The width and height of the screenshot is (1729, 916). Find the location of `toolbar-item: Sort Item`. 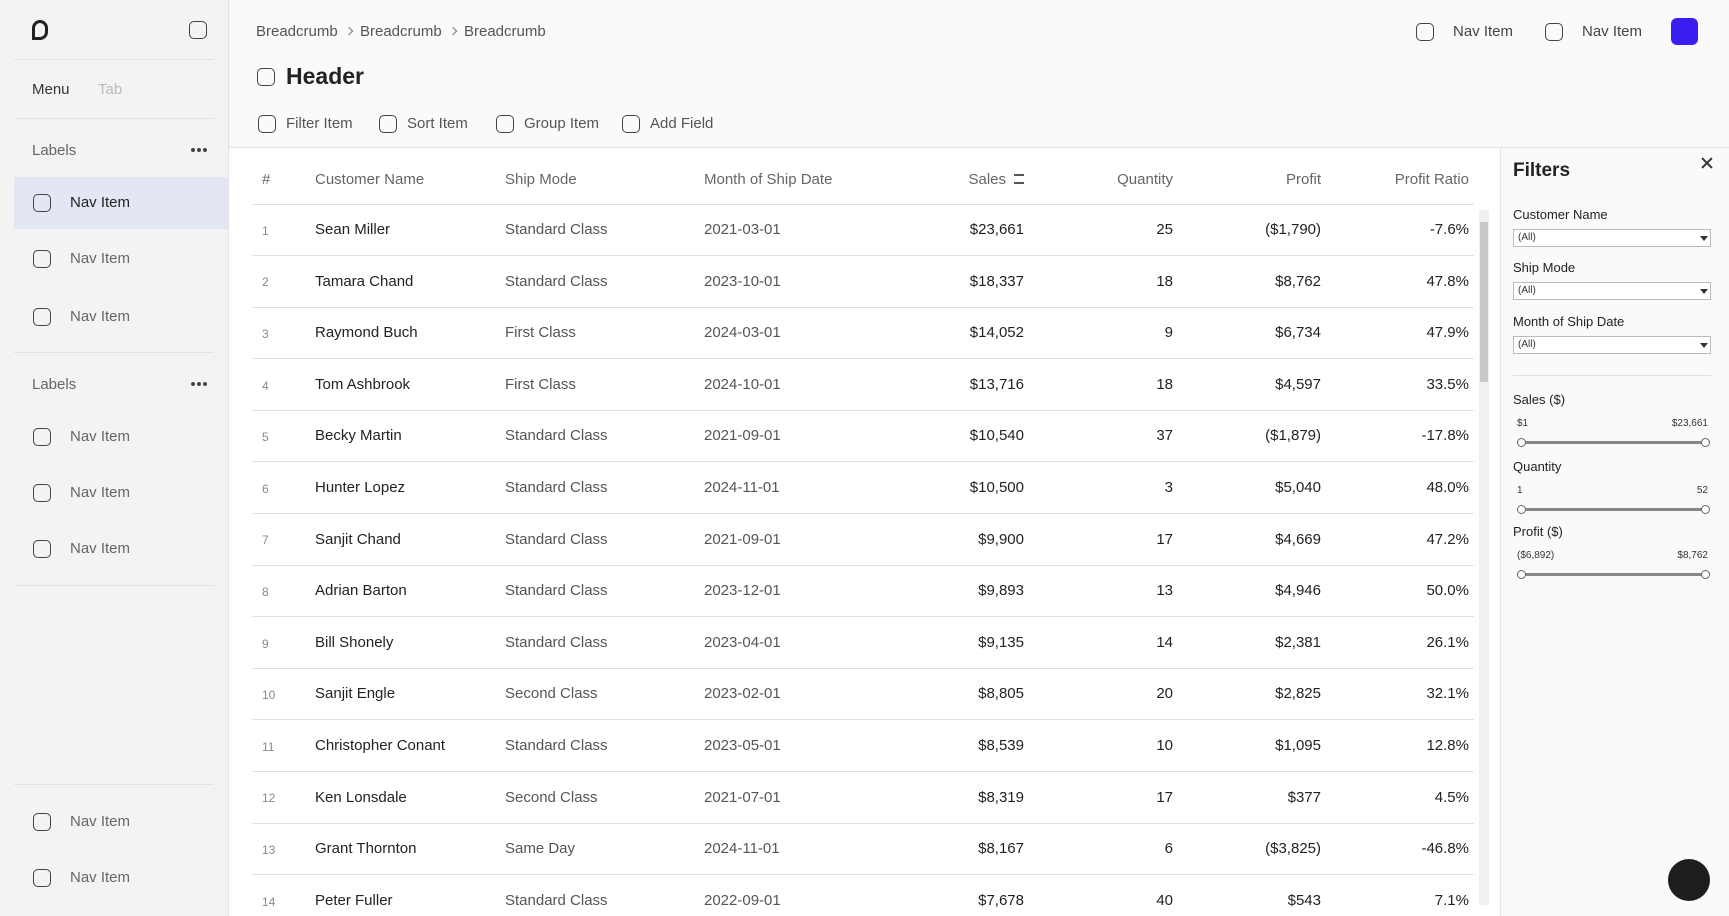

toolbar-item: Sort Item is located at coordinates (437, 123).